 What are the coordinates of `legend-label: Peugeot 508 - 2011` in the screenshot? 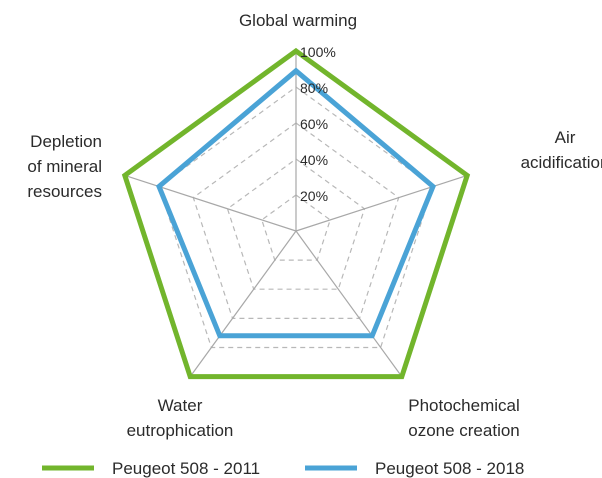 It's located at (186, 468).